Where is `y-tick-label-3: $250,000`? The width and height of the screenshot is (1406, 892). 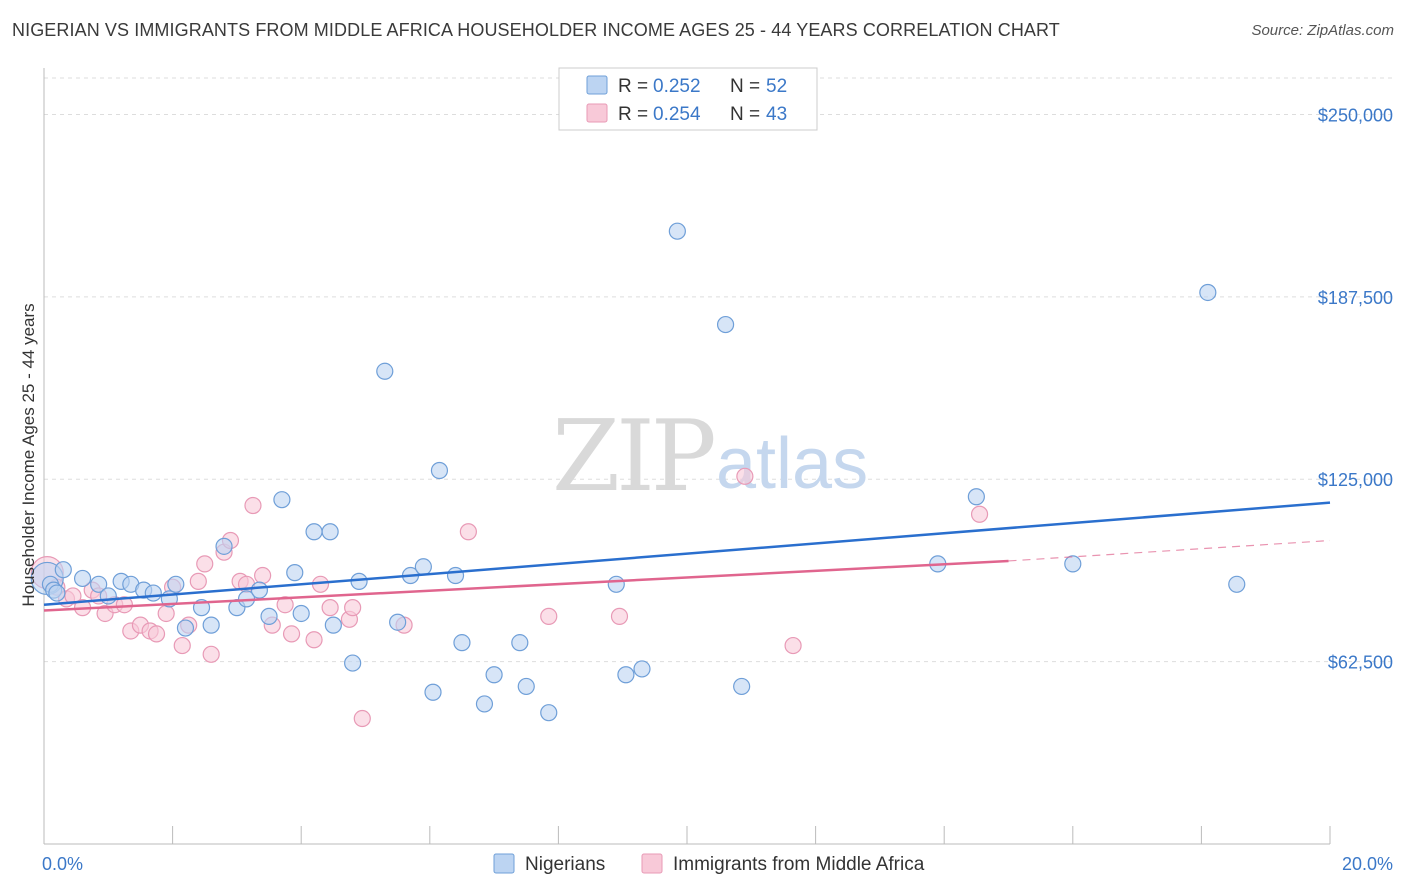
y-tick-label-3: $250,000 is located at coordinates (1355, 115).